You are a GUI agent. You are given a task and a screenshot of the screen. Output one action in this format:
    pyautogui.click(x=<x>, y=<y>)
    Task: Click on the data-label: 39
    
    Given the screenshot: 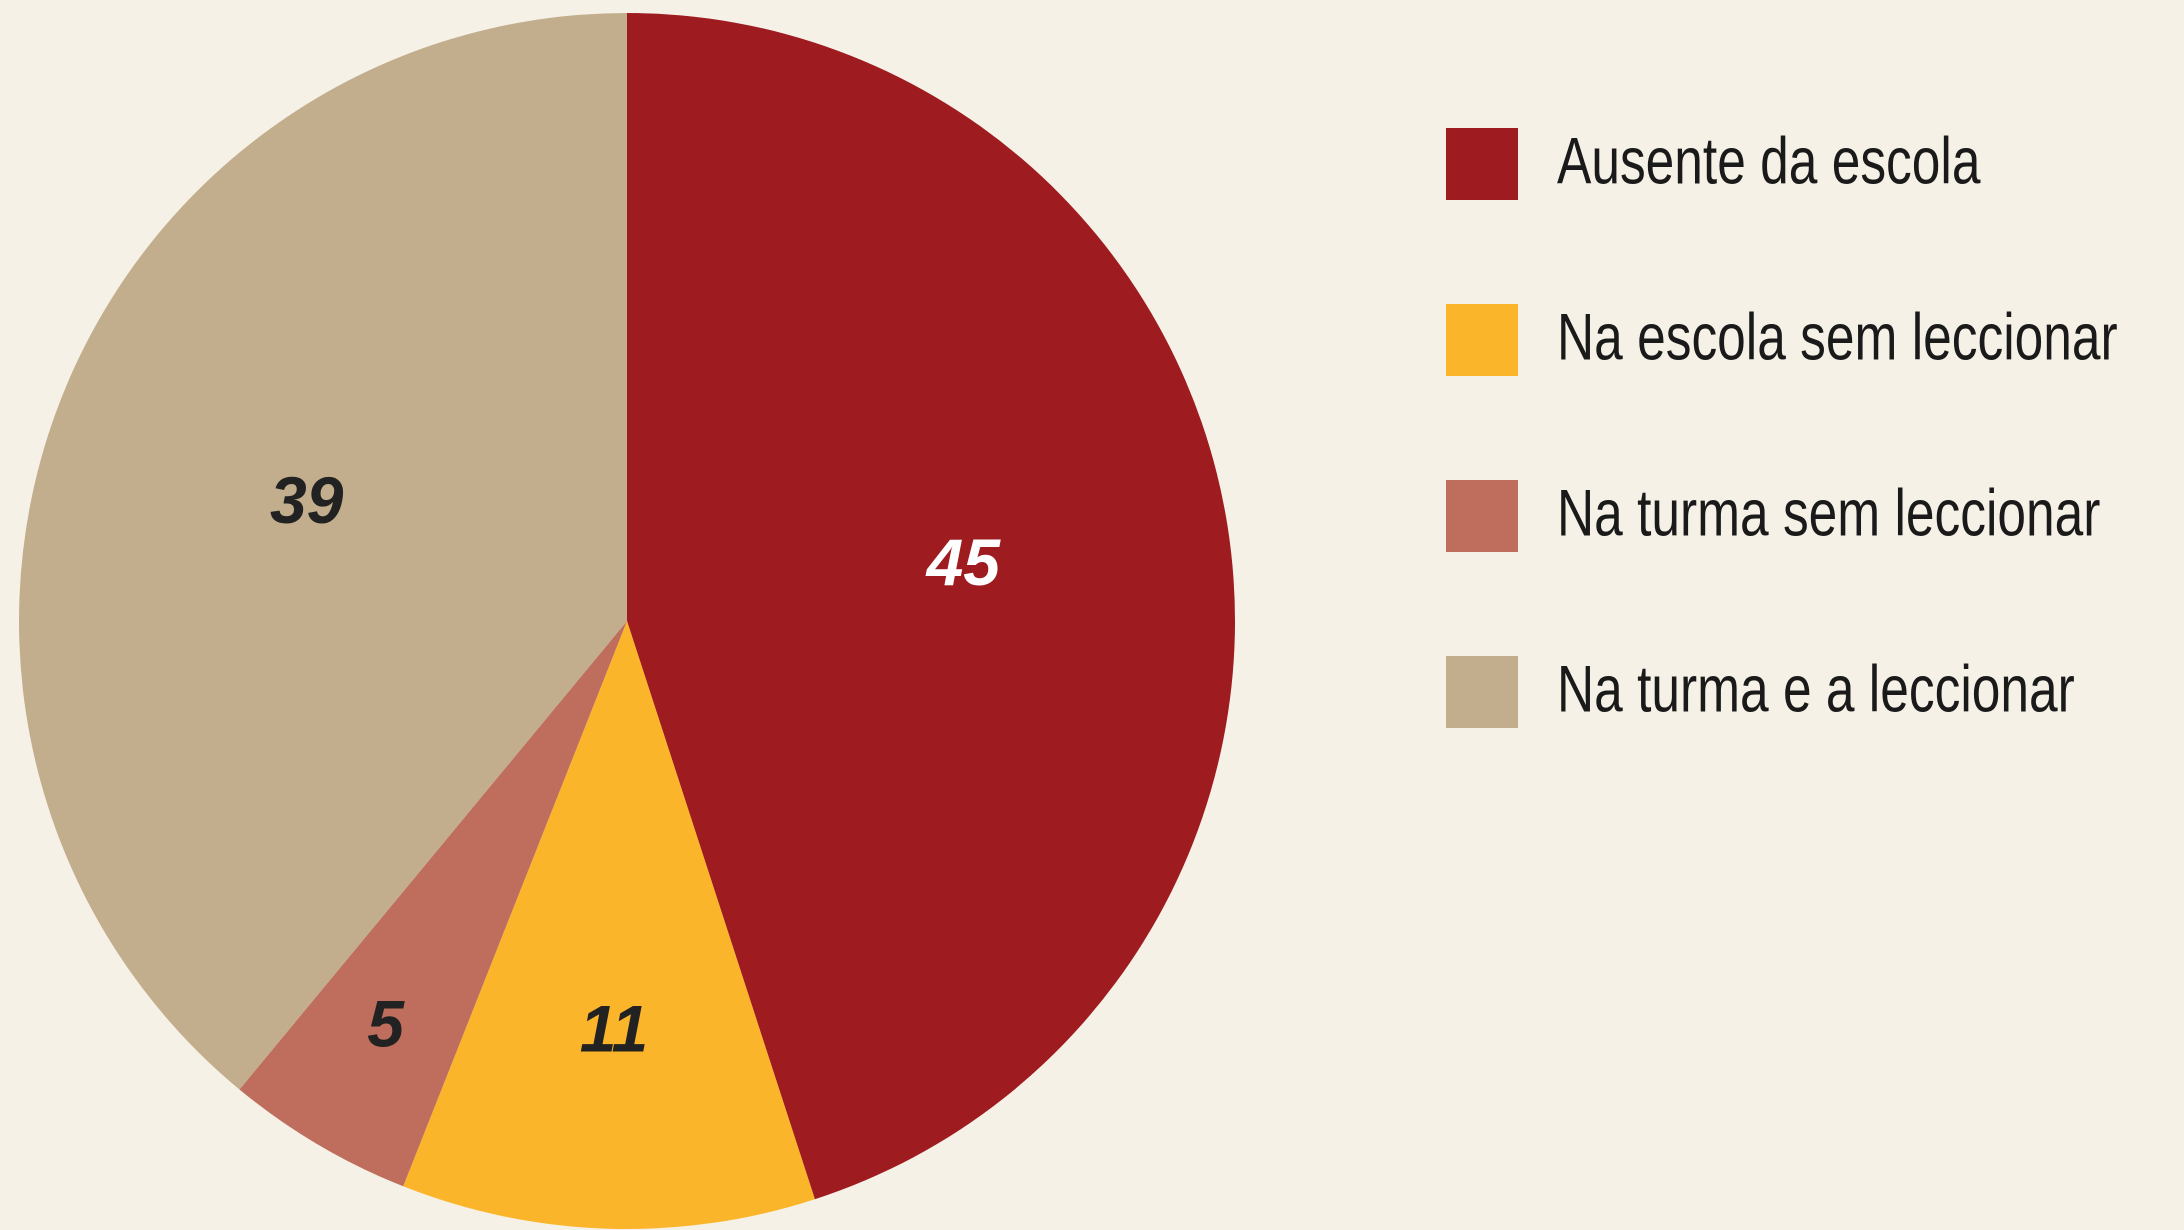 What is the action you would take?
    pyautogui.click(x=307, y=500)
    